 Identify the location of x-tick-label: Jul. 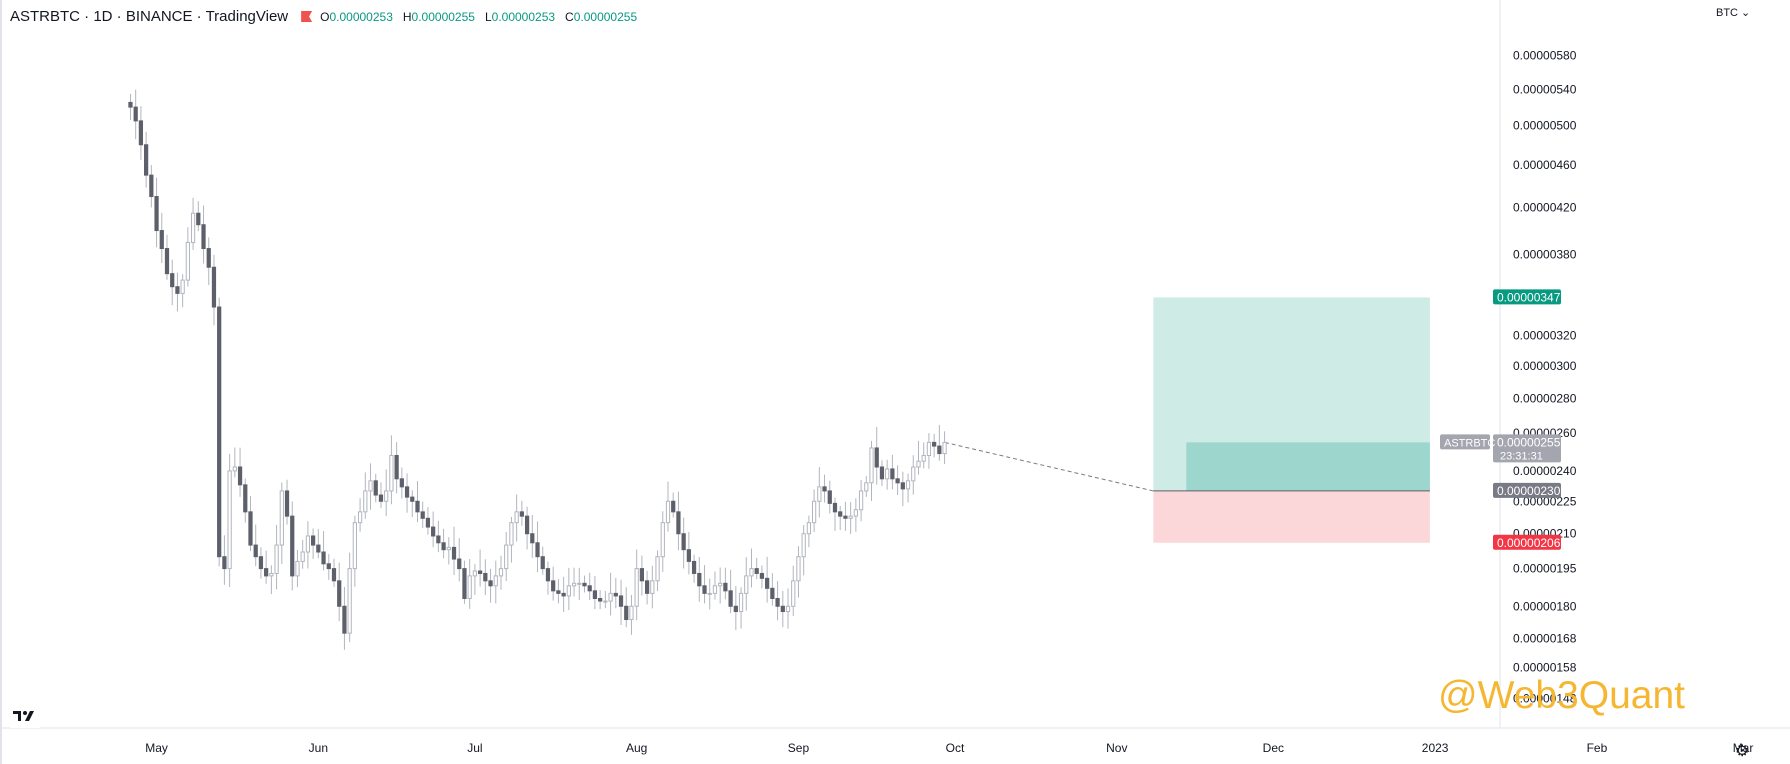
(474, 748).